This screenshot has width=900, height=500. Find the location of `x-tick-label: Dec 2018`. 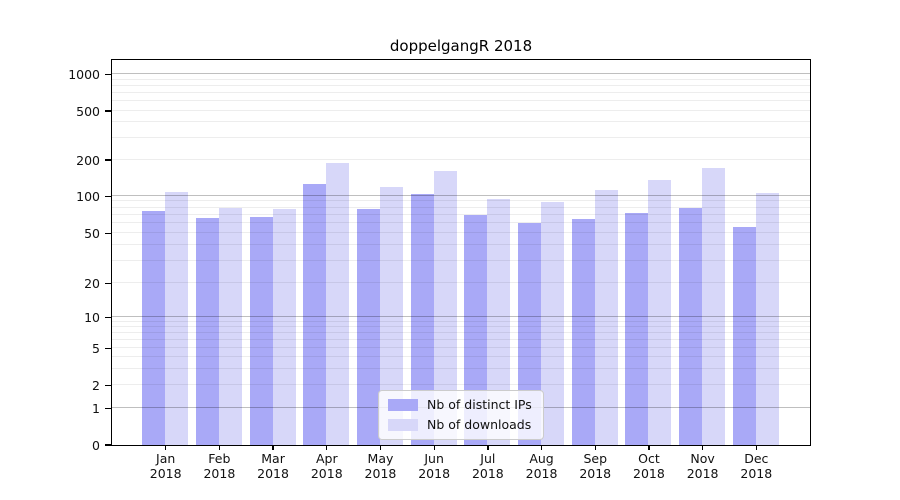

x-tick-label: Dec 2018 is located at coordinates (756, 466).